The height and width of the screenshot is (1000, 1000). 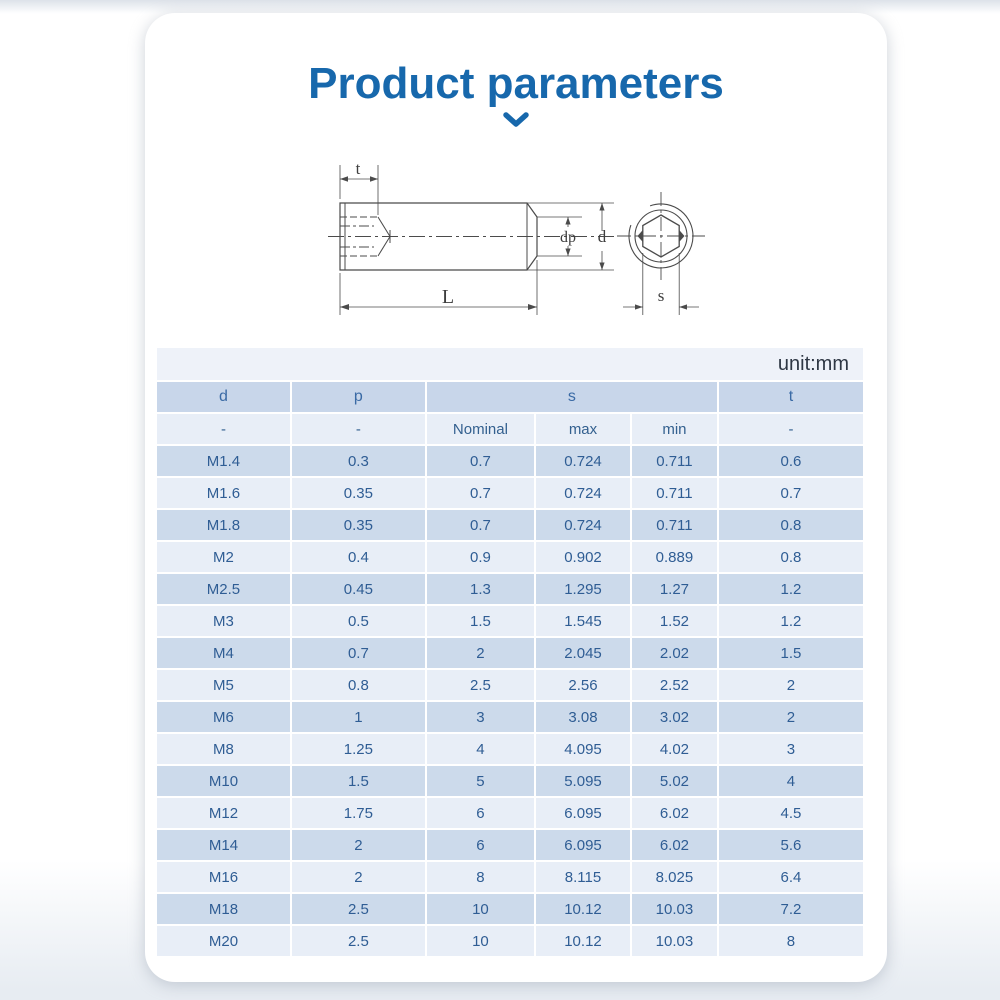 I want to click on end-view-outer-circle, so click(x=661, y=236).